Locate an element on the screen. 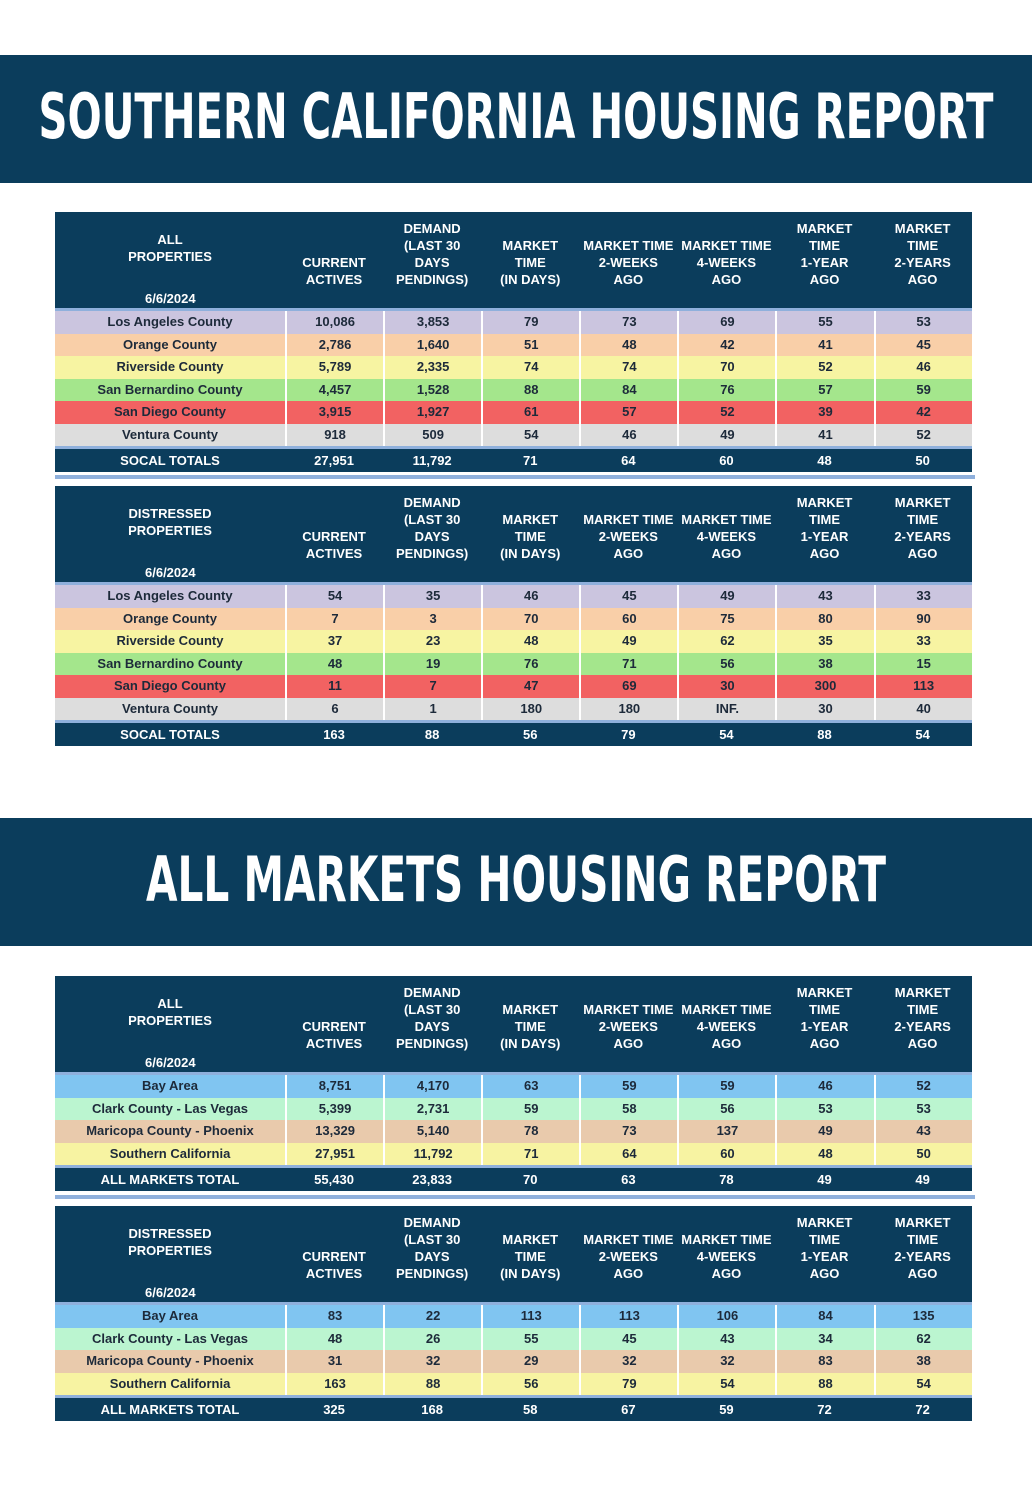 This screenshot has width=1032, height=1512. value-cell: 62 is located at coordinates (726, 641).